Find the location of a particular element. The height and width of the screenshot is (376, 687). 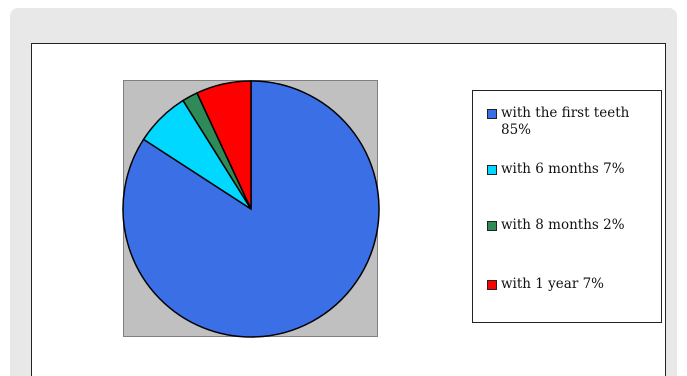

legend-swatch-first-teeth is located at coordinates (492, 114).